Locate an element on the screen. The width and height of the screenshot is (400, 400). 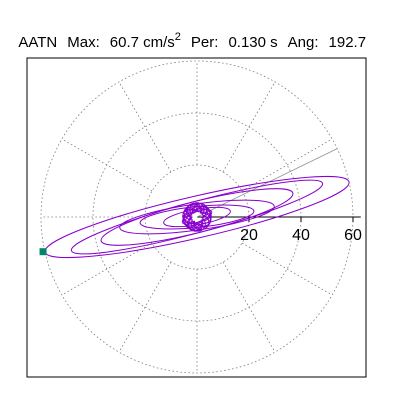
orbit-core is located at coordinates (197, 217).